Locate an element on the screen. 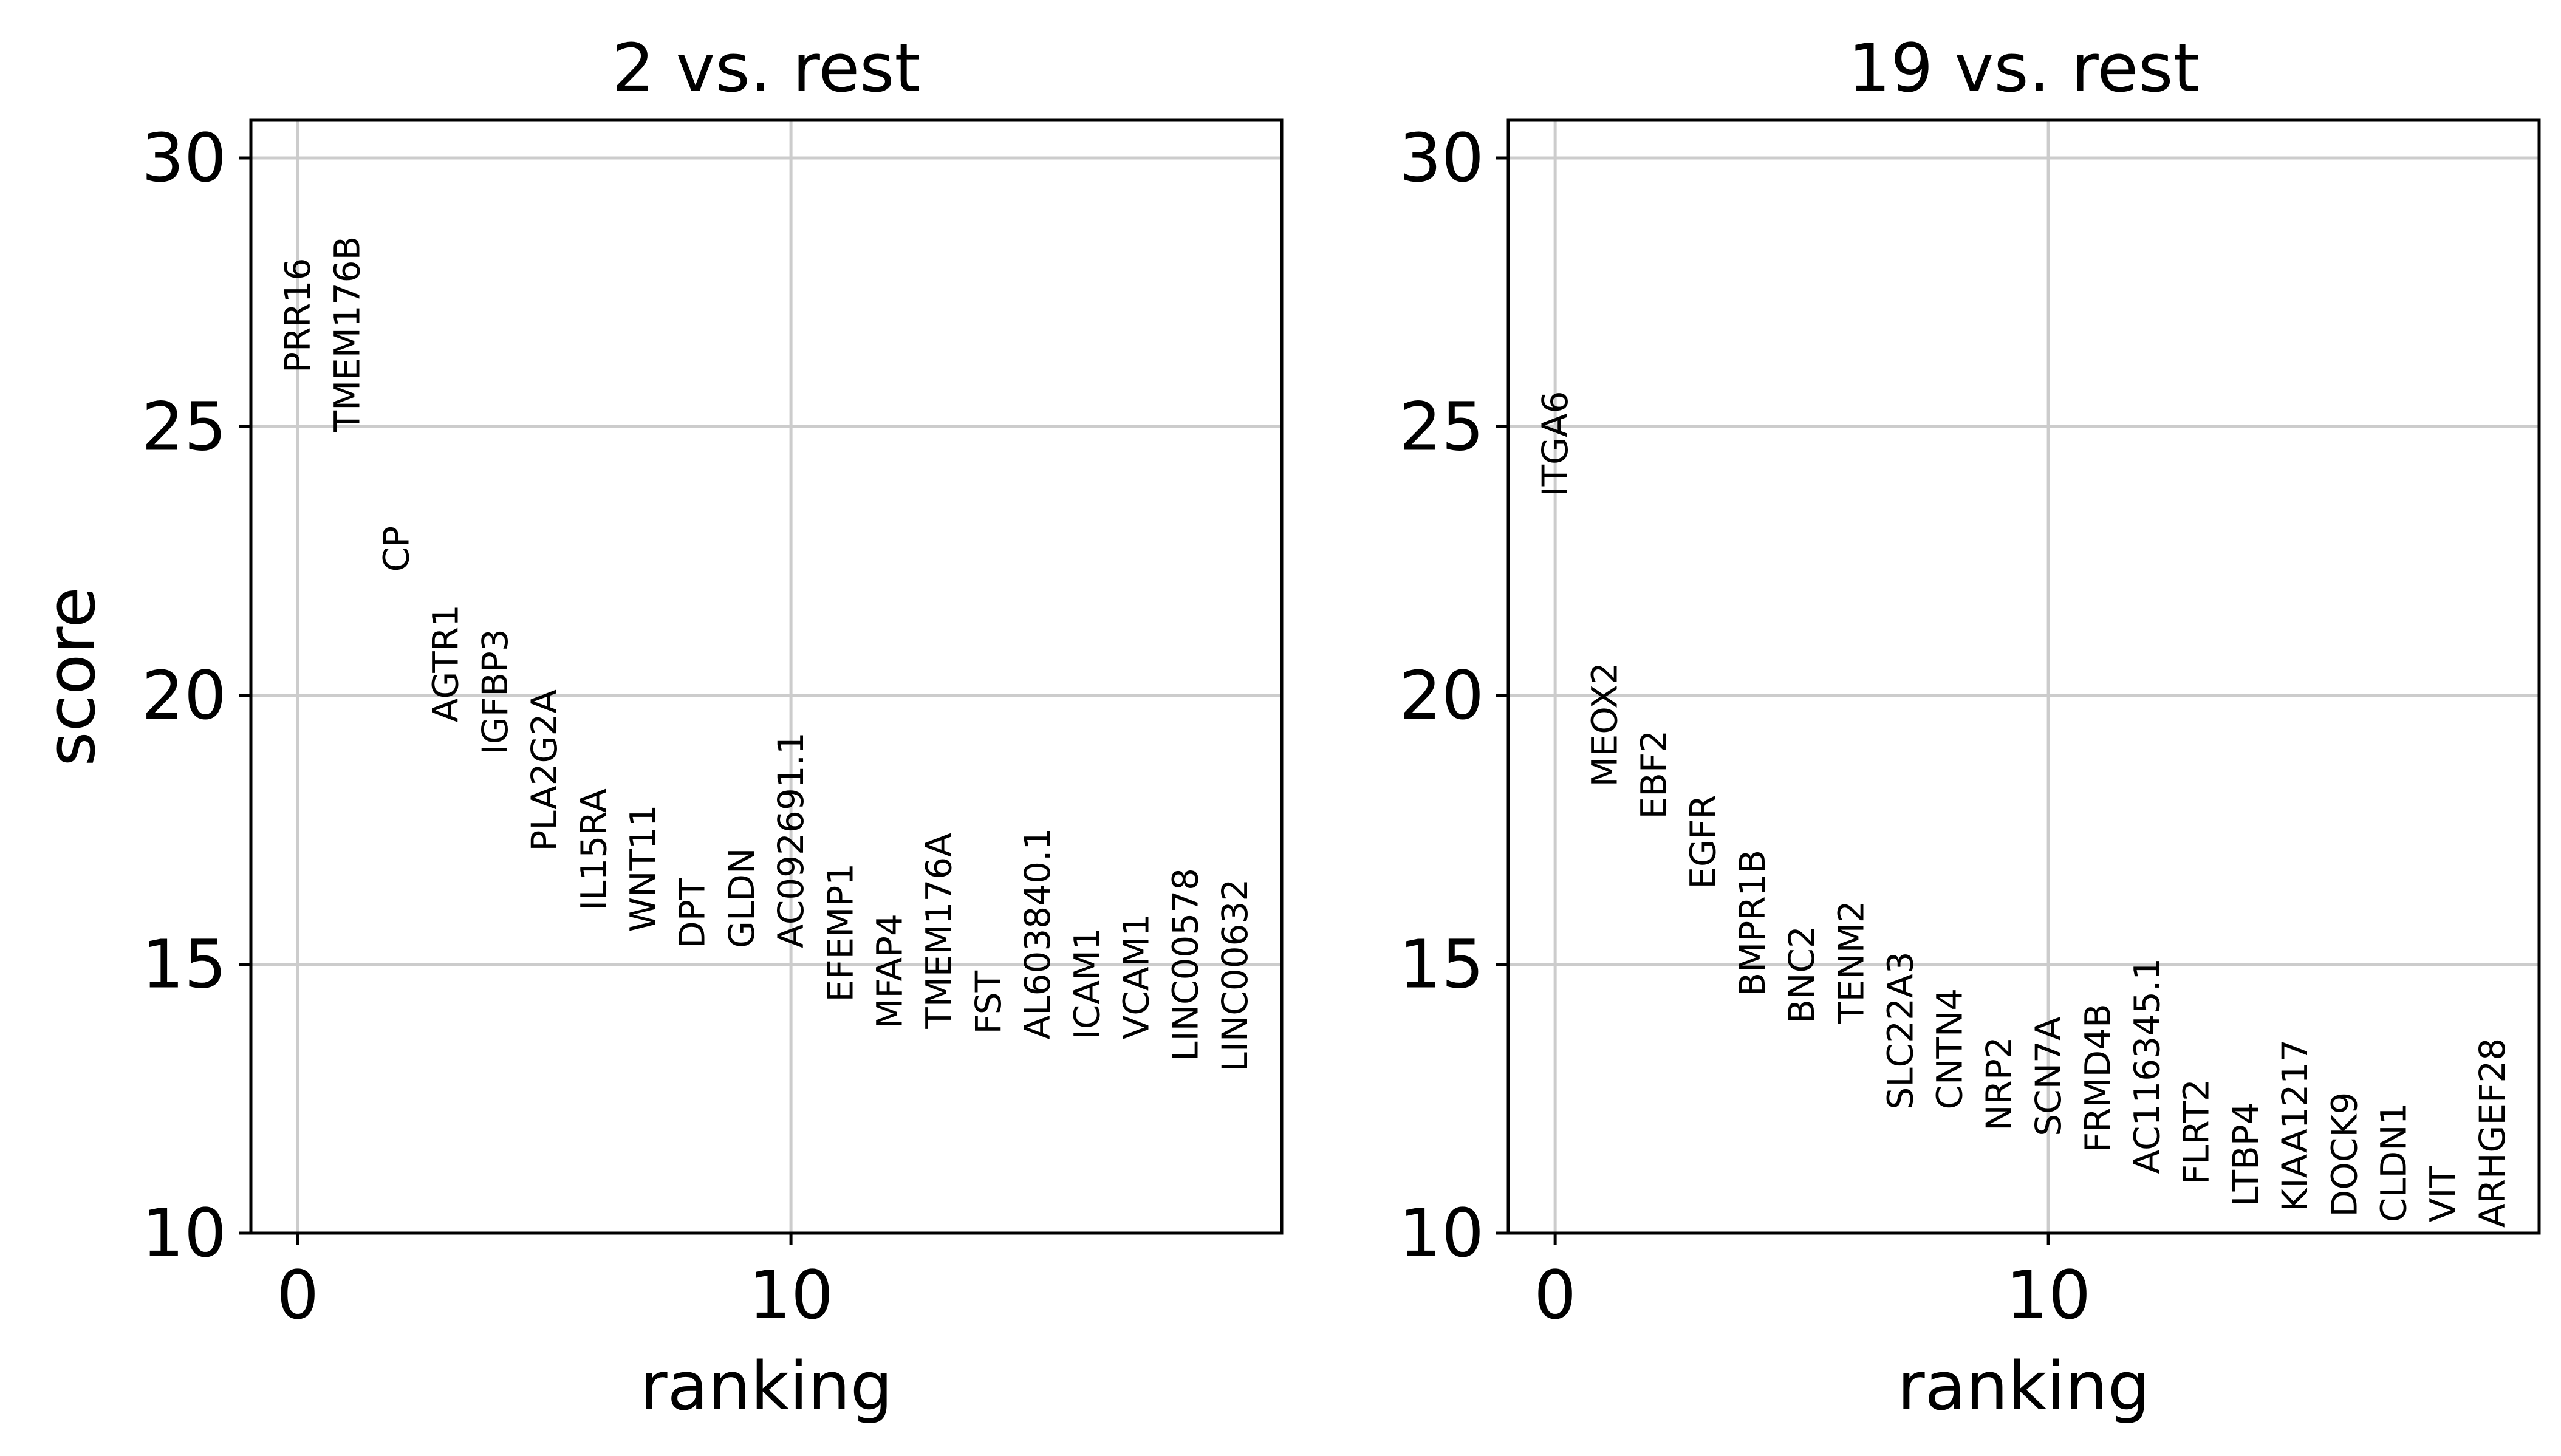 Image resolution: width=2561 pixels, height=1456 pixels. gene-label: DOCK9 is located at coordinates (2344, 1154).